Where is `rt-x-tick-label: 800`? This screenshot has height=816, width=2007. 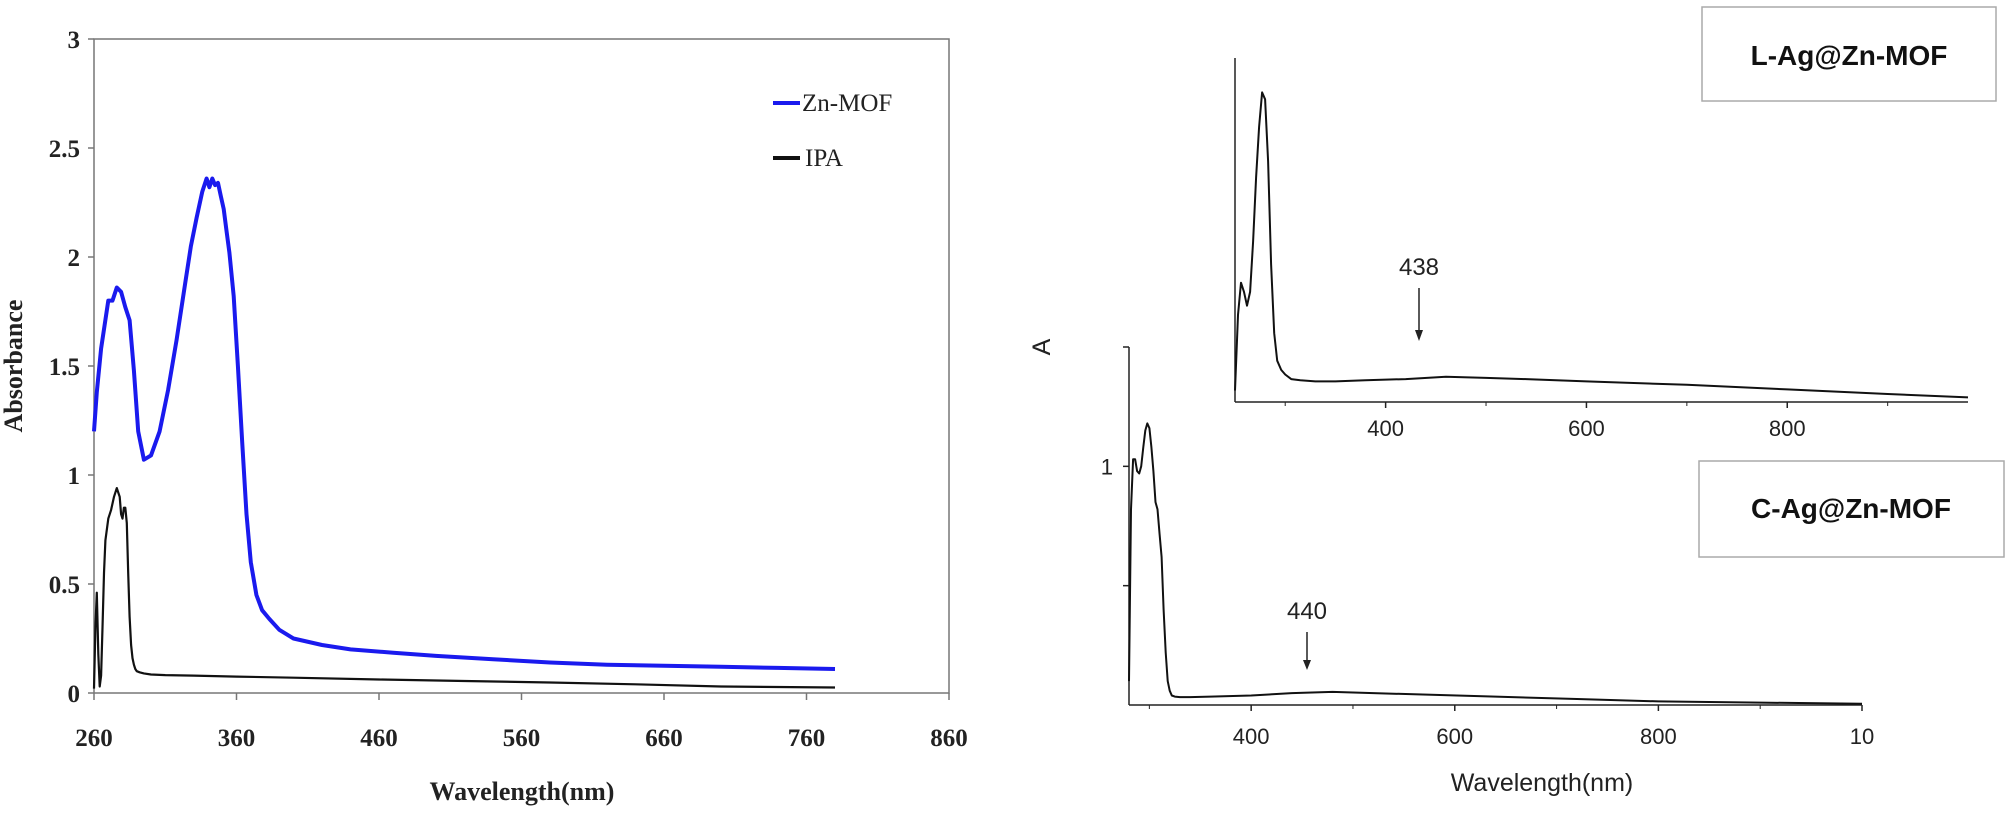
rt-x-tick-label: 800 is located at coordinates (1787, 428).